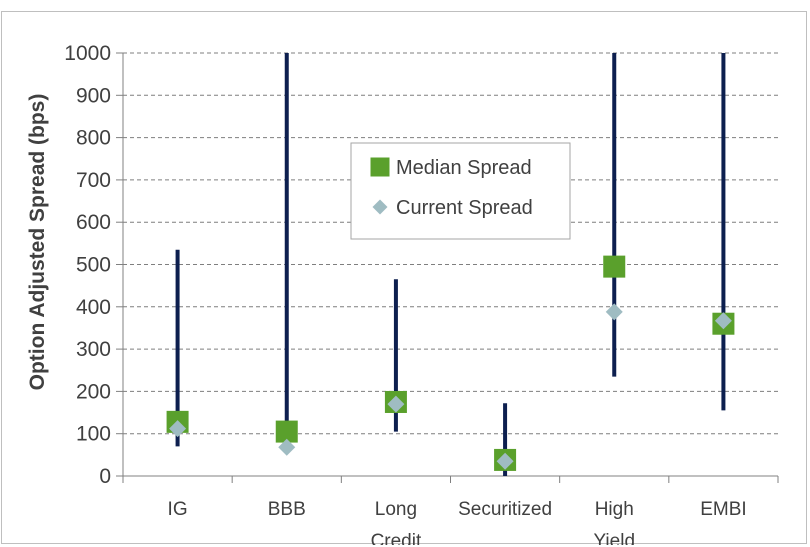 The width and height of the screenshot is (810, 547). I want to click on y-tick-label: 1000, so click(87, 53).